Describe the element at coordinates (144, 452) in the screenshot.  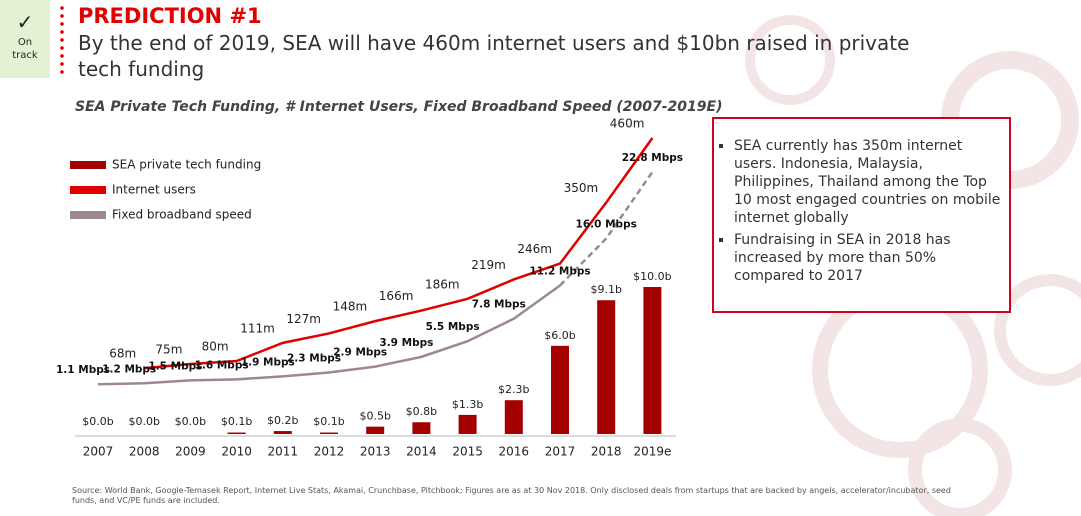
I see `x-tick-label: 2008` at that location.